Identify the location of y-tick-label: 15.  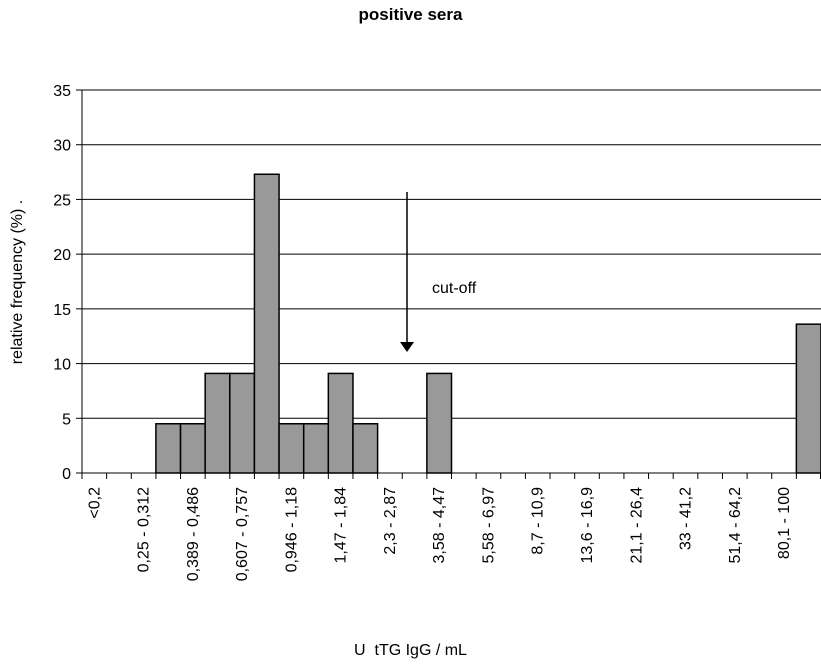
(62, 310).